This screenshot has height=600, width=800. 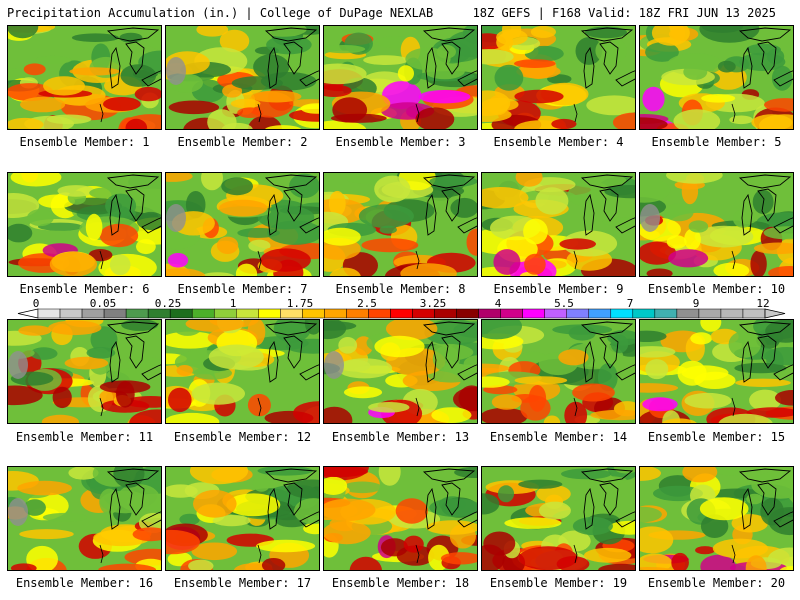 I want to click on ensemble-member-label: Ensemble Member: 20, so click(x=716, y=583).